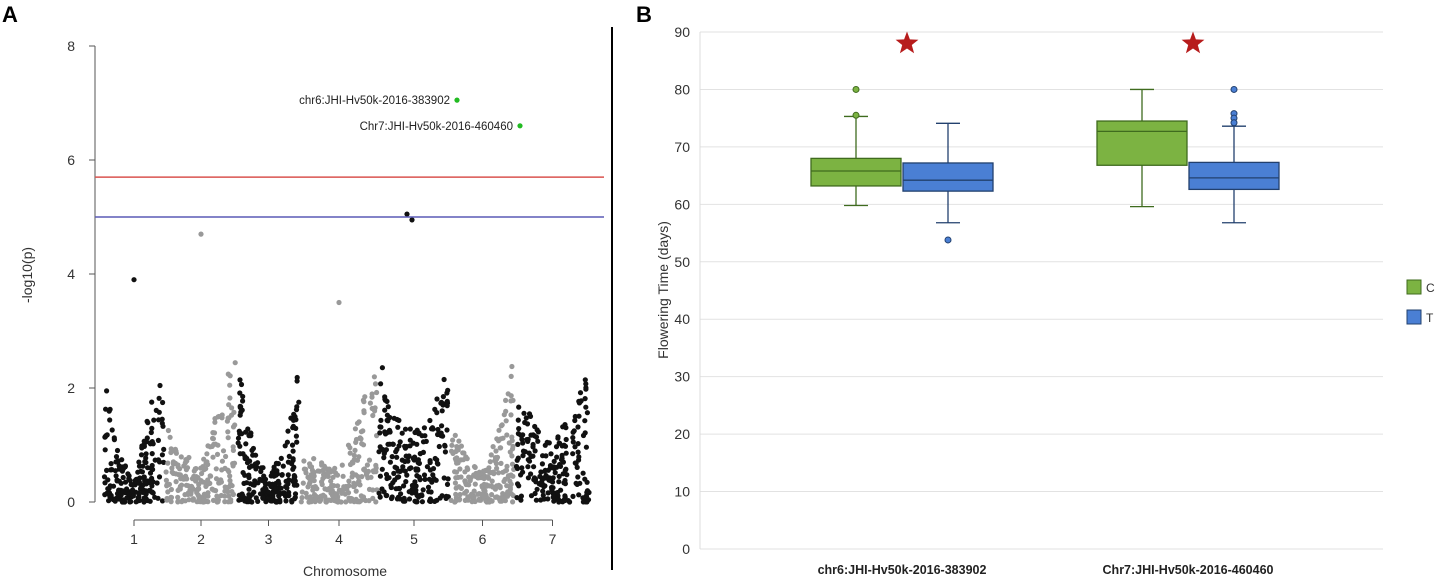 This screenshot has height=579, width=1438. Describe the element at coordinates (27, 275) in the screenshot. I see `manhattan-y-label: -log10(p)` at that location.